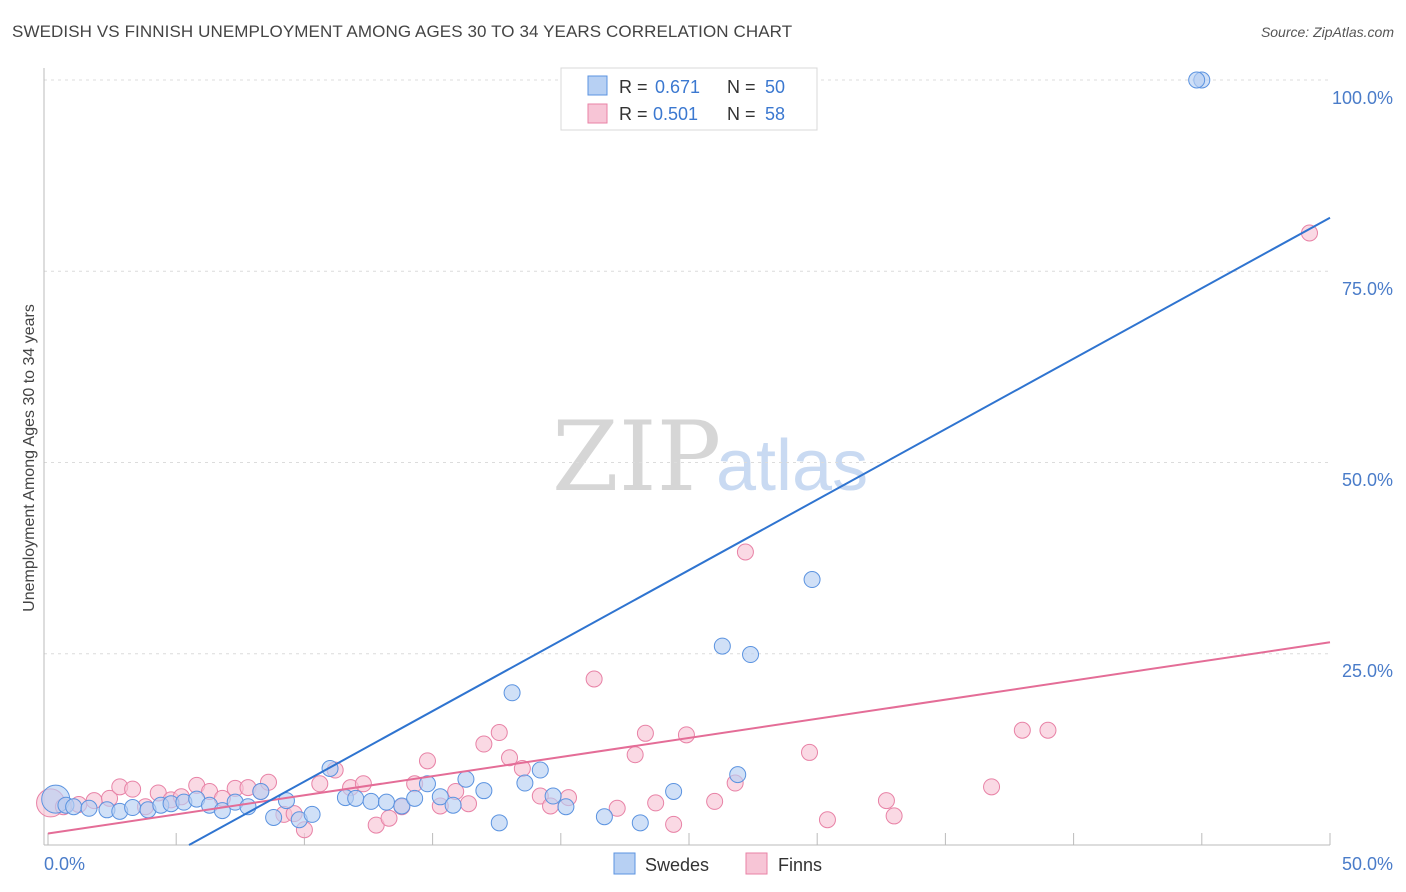 This screenshot has height=892, width=1406. I want to click on y-tick-label-50: 50.0%, so click(1367, 480).